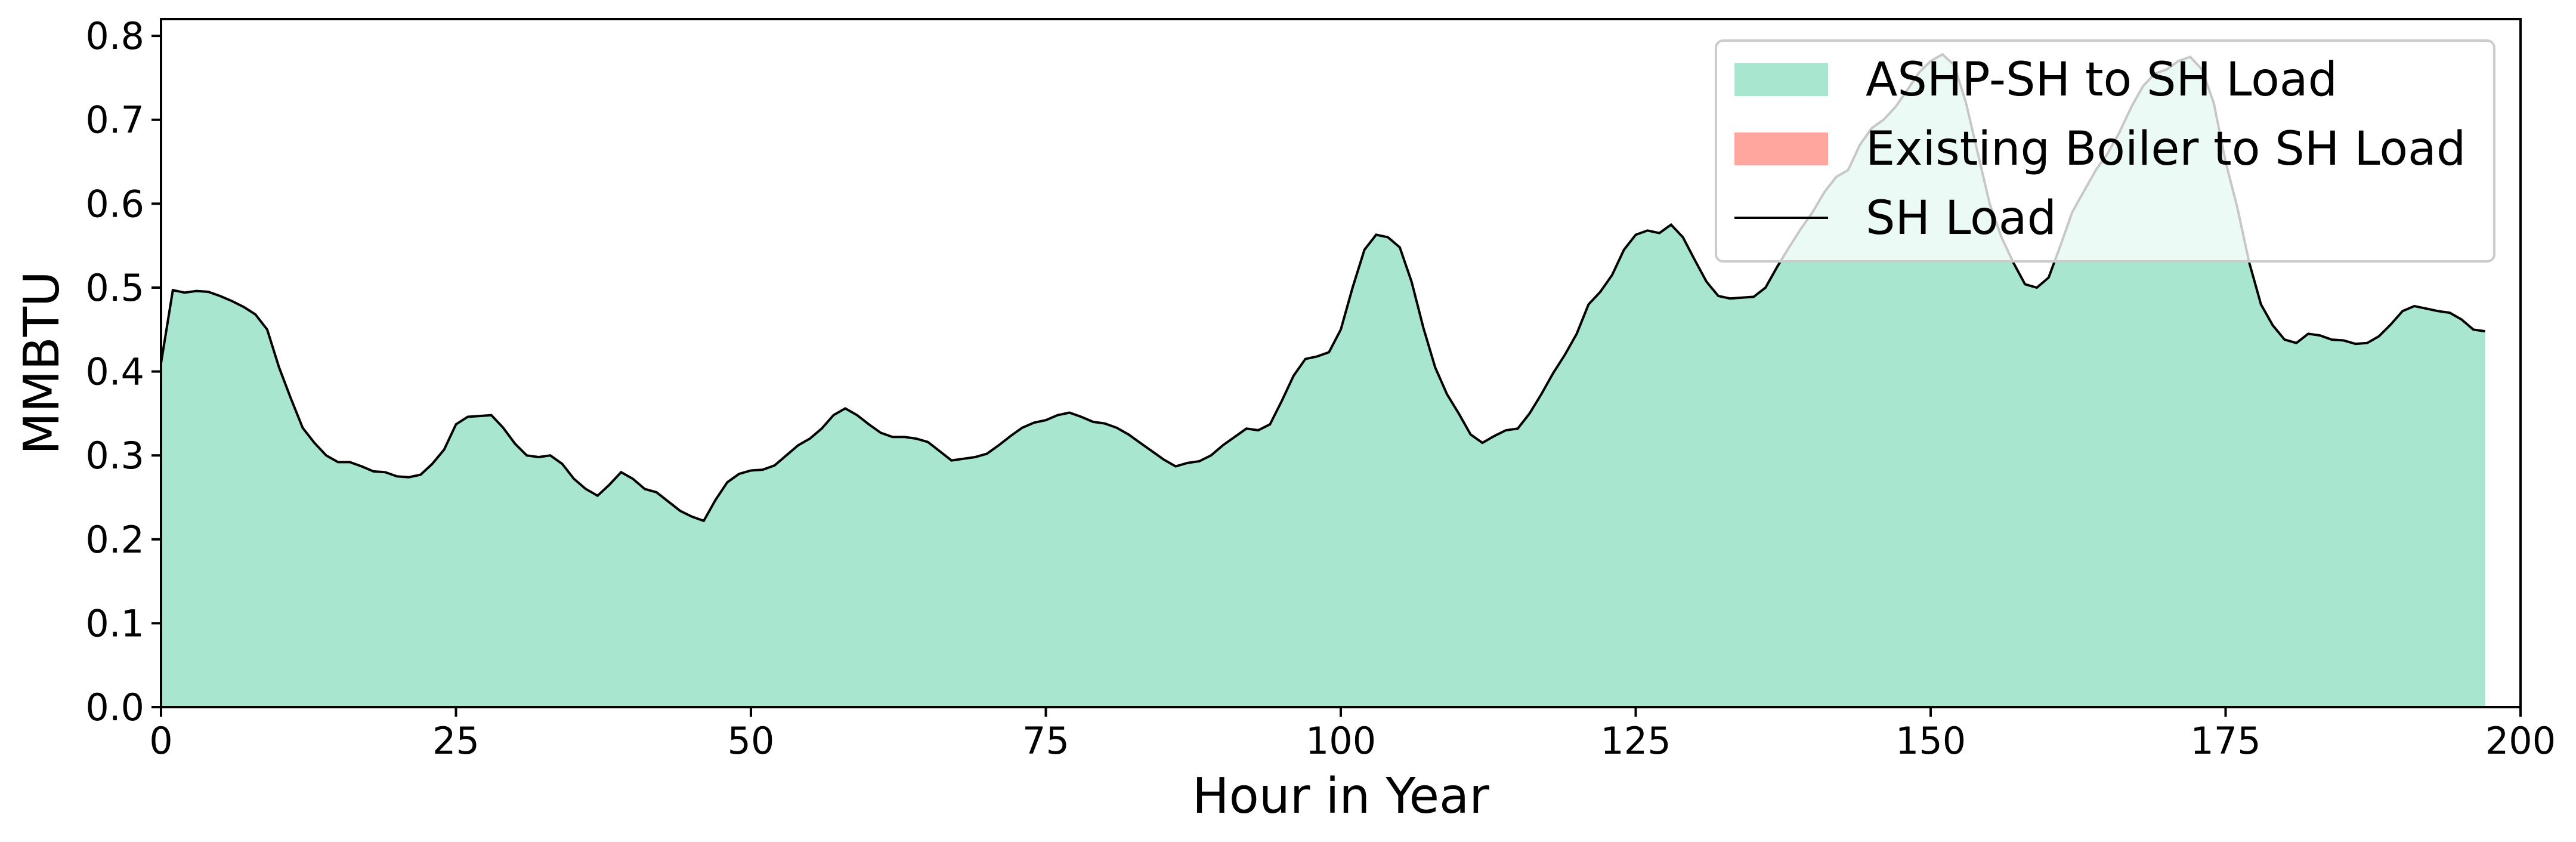 Image resolution: width=2576 pixels, height=842 pixels. Describe the element at coordinates (114, 372) in the screenshot. I see `y-tick-label: 0.4` at that location.